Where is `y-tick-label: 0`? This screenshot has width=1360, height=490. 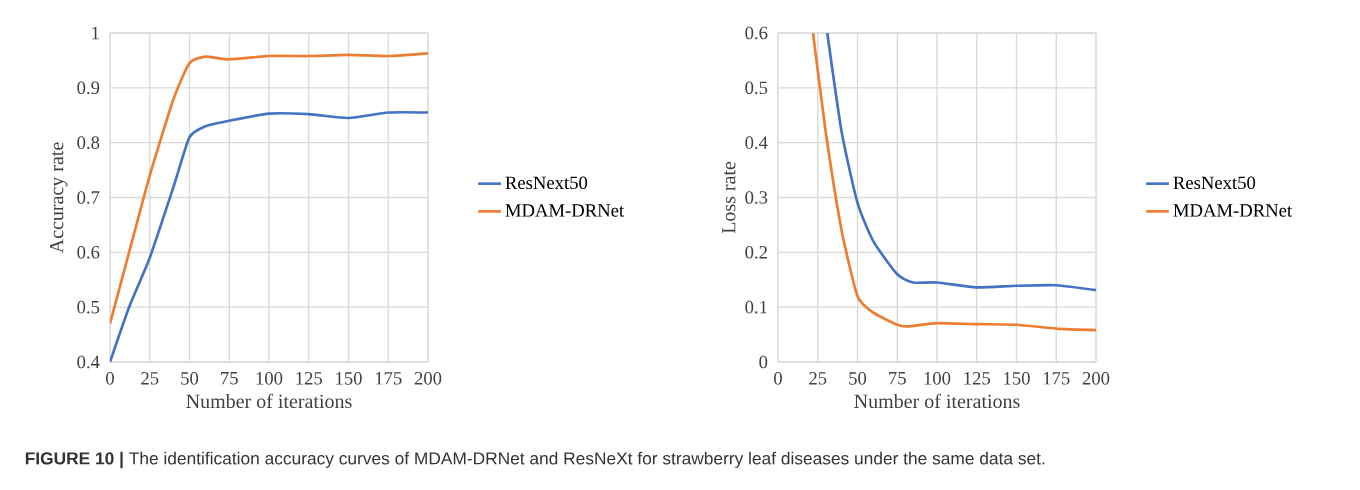
y-tick-label: 0 is located at coordinates (763, 362).